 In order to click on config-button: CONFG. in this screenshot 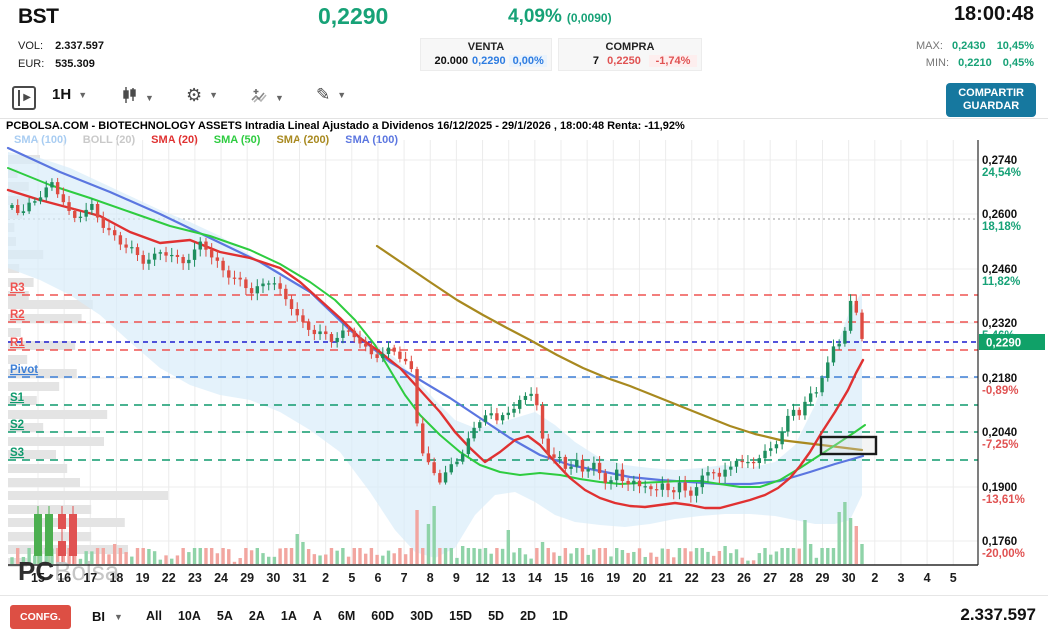, I will do `click(40, 617)`.